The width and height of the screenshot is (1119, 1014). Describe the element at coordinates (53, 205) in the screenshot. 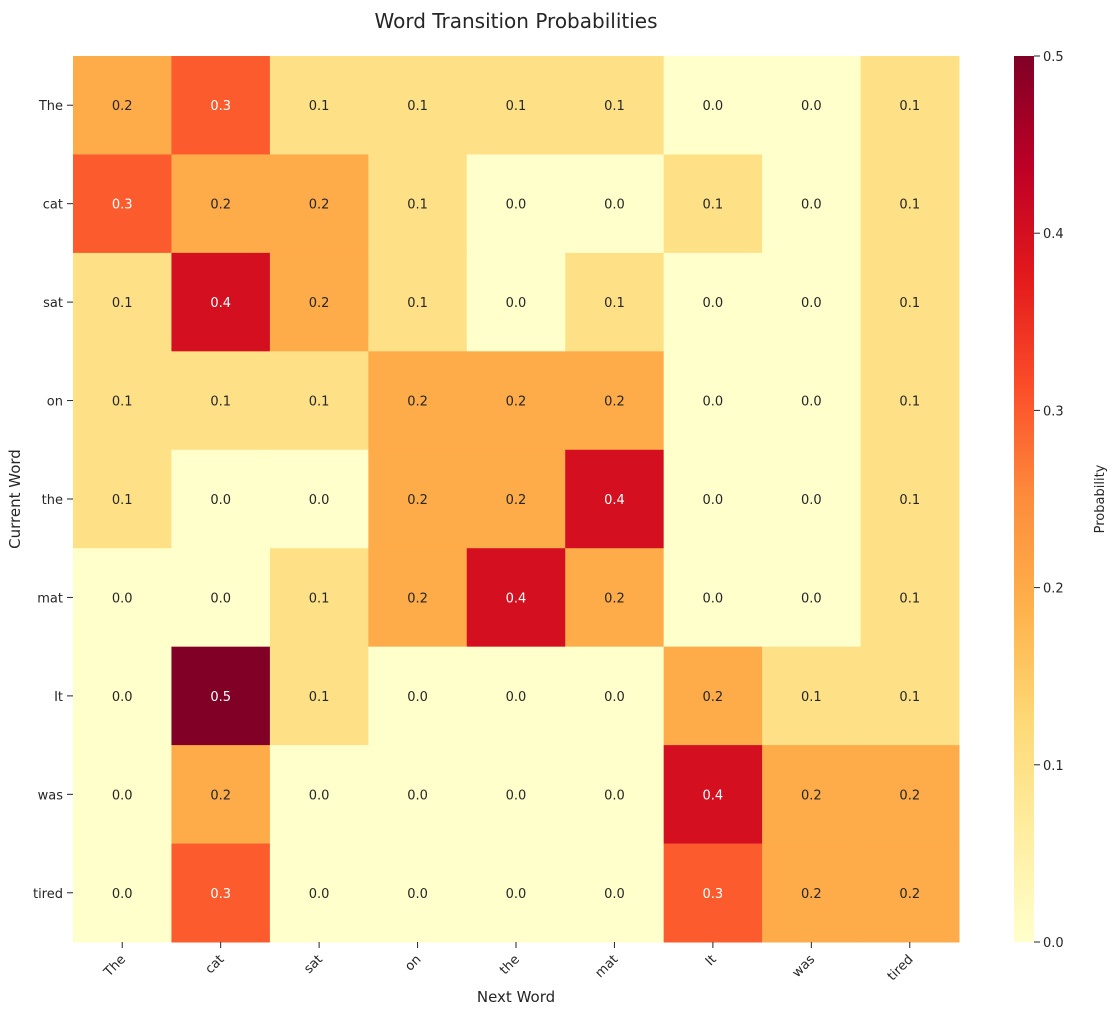

I see `y-tick-label: cat` at that location.